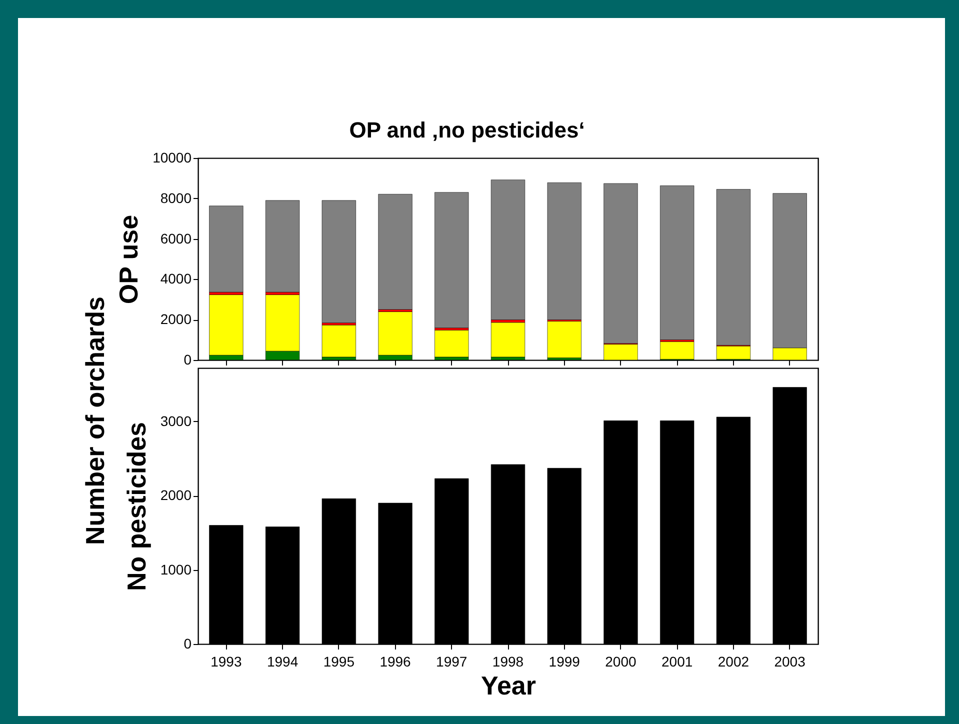 This screenshot has height=724, width=959. What do you see at coordinates (564, 662) in the screenshot?
I see `x-tick-label: 1999` at bounding box center [564, 662].